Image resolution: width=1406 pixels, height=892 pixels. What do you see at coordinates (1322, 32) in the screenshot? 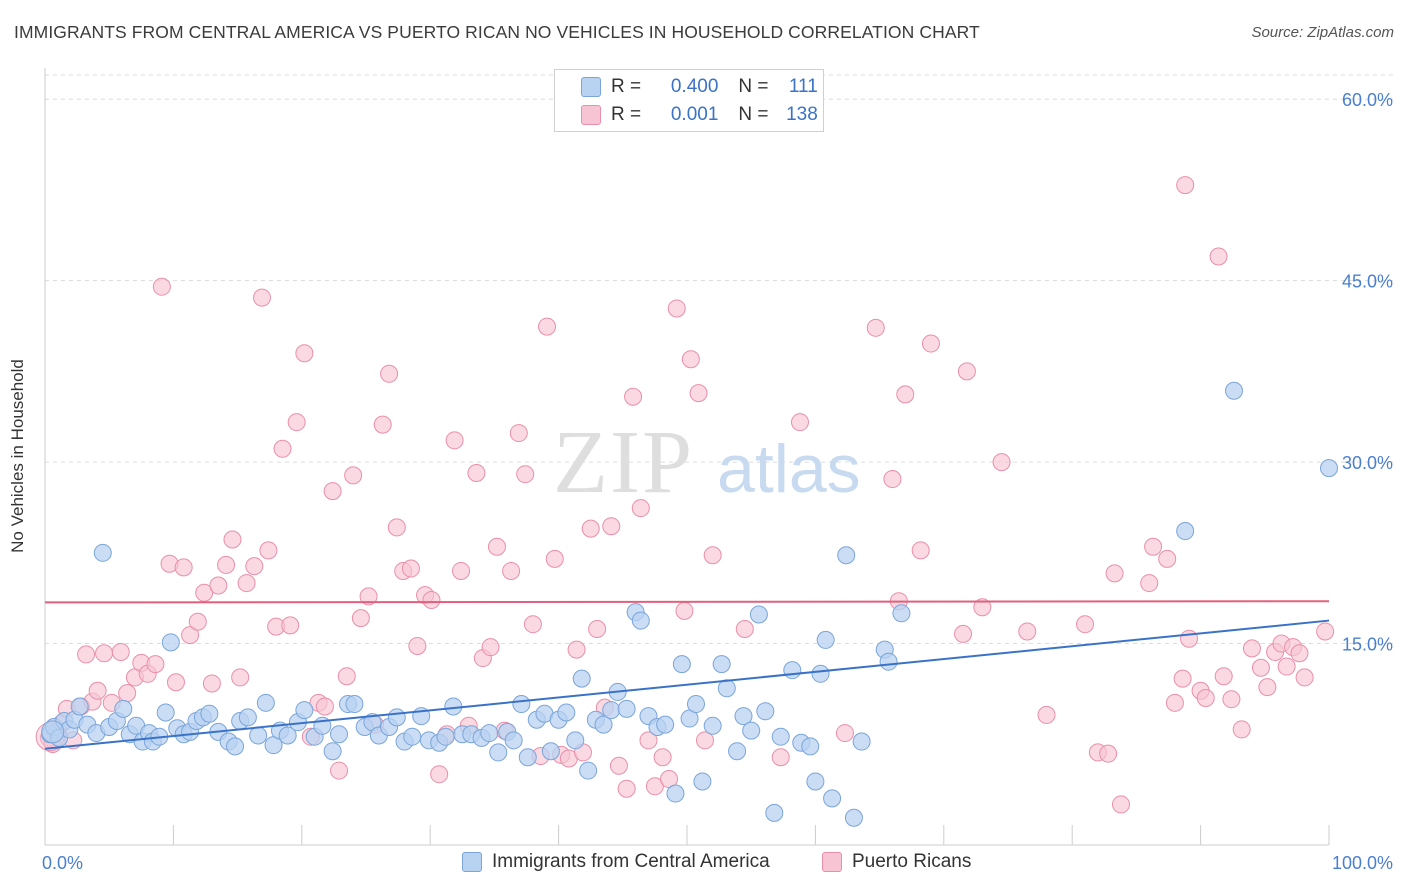
I see `source-label: Source: ZipAtlas.com` at bounding box center [1322, 32].